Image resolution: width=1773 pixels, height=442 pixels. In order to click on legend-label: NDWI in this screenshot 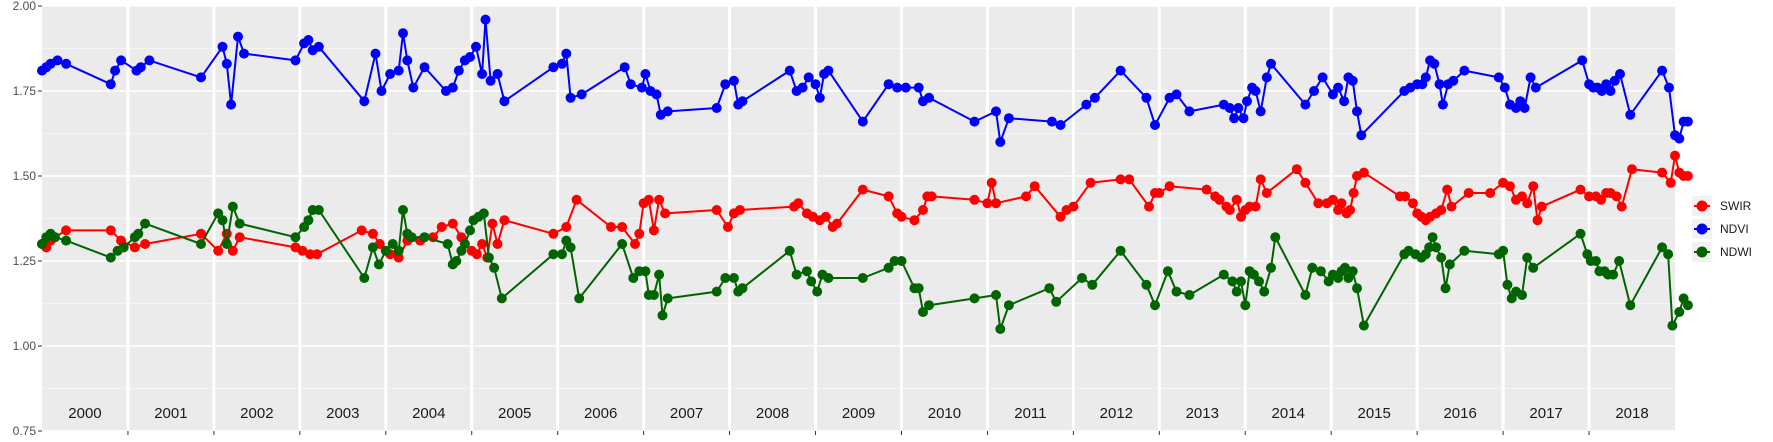, I will do `click(1736, 252)`.